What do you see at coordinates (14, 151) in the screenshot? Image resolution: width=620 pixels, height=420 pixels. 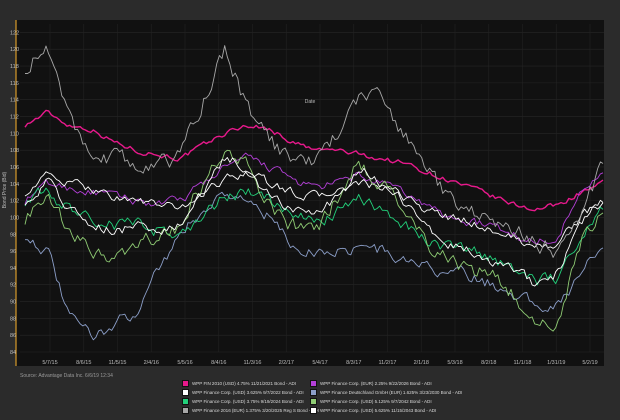 I see `y-tick-label: 108` at bounding box center [14, 151].